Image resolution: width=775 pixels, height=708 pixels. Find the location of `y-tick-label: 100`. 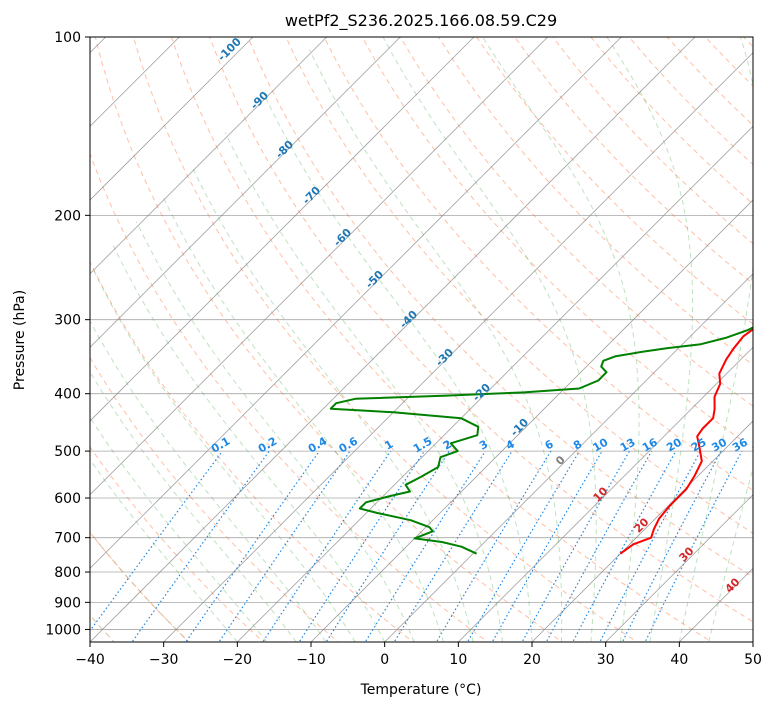

y-tick-label: 100 is located at coordinates (67, 38).